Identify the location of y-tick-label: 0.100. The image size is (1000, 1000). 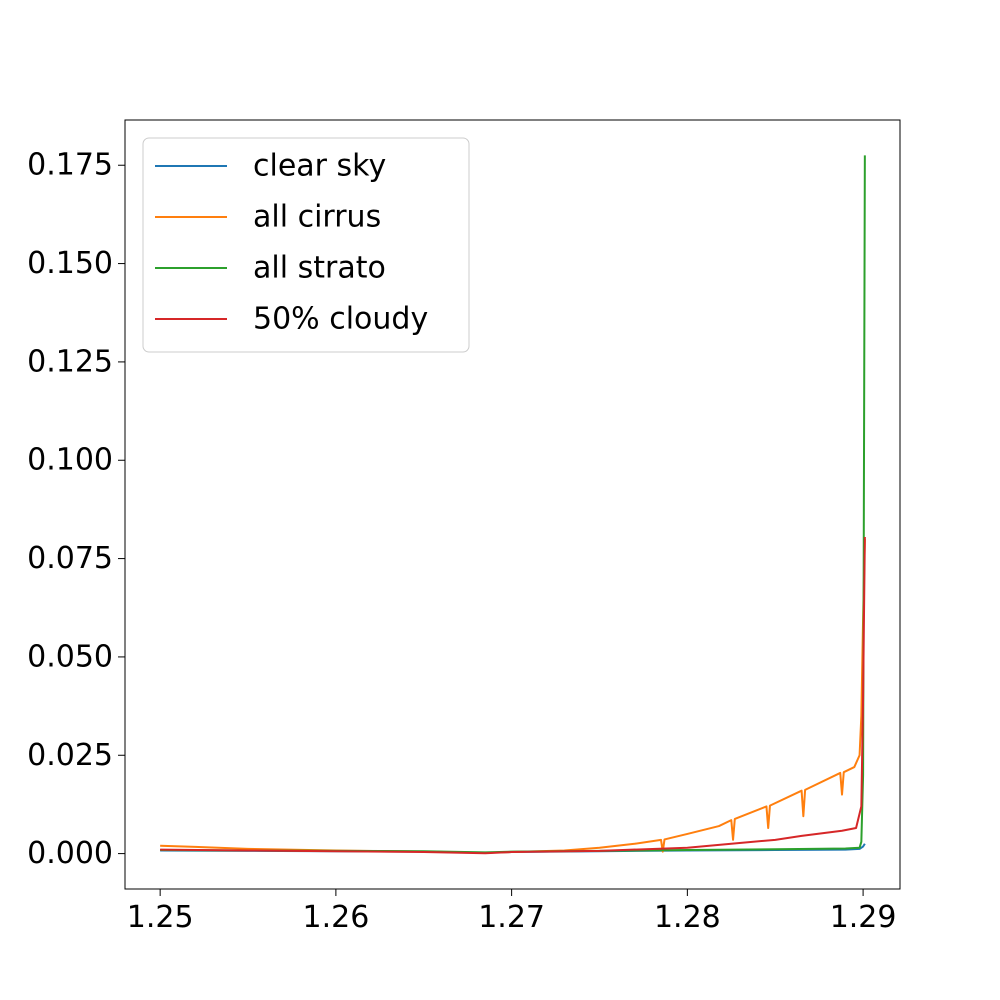
(70, 460).